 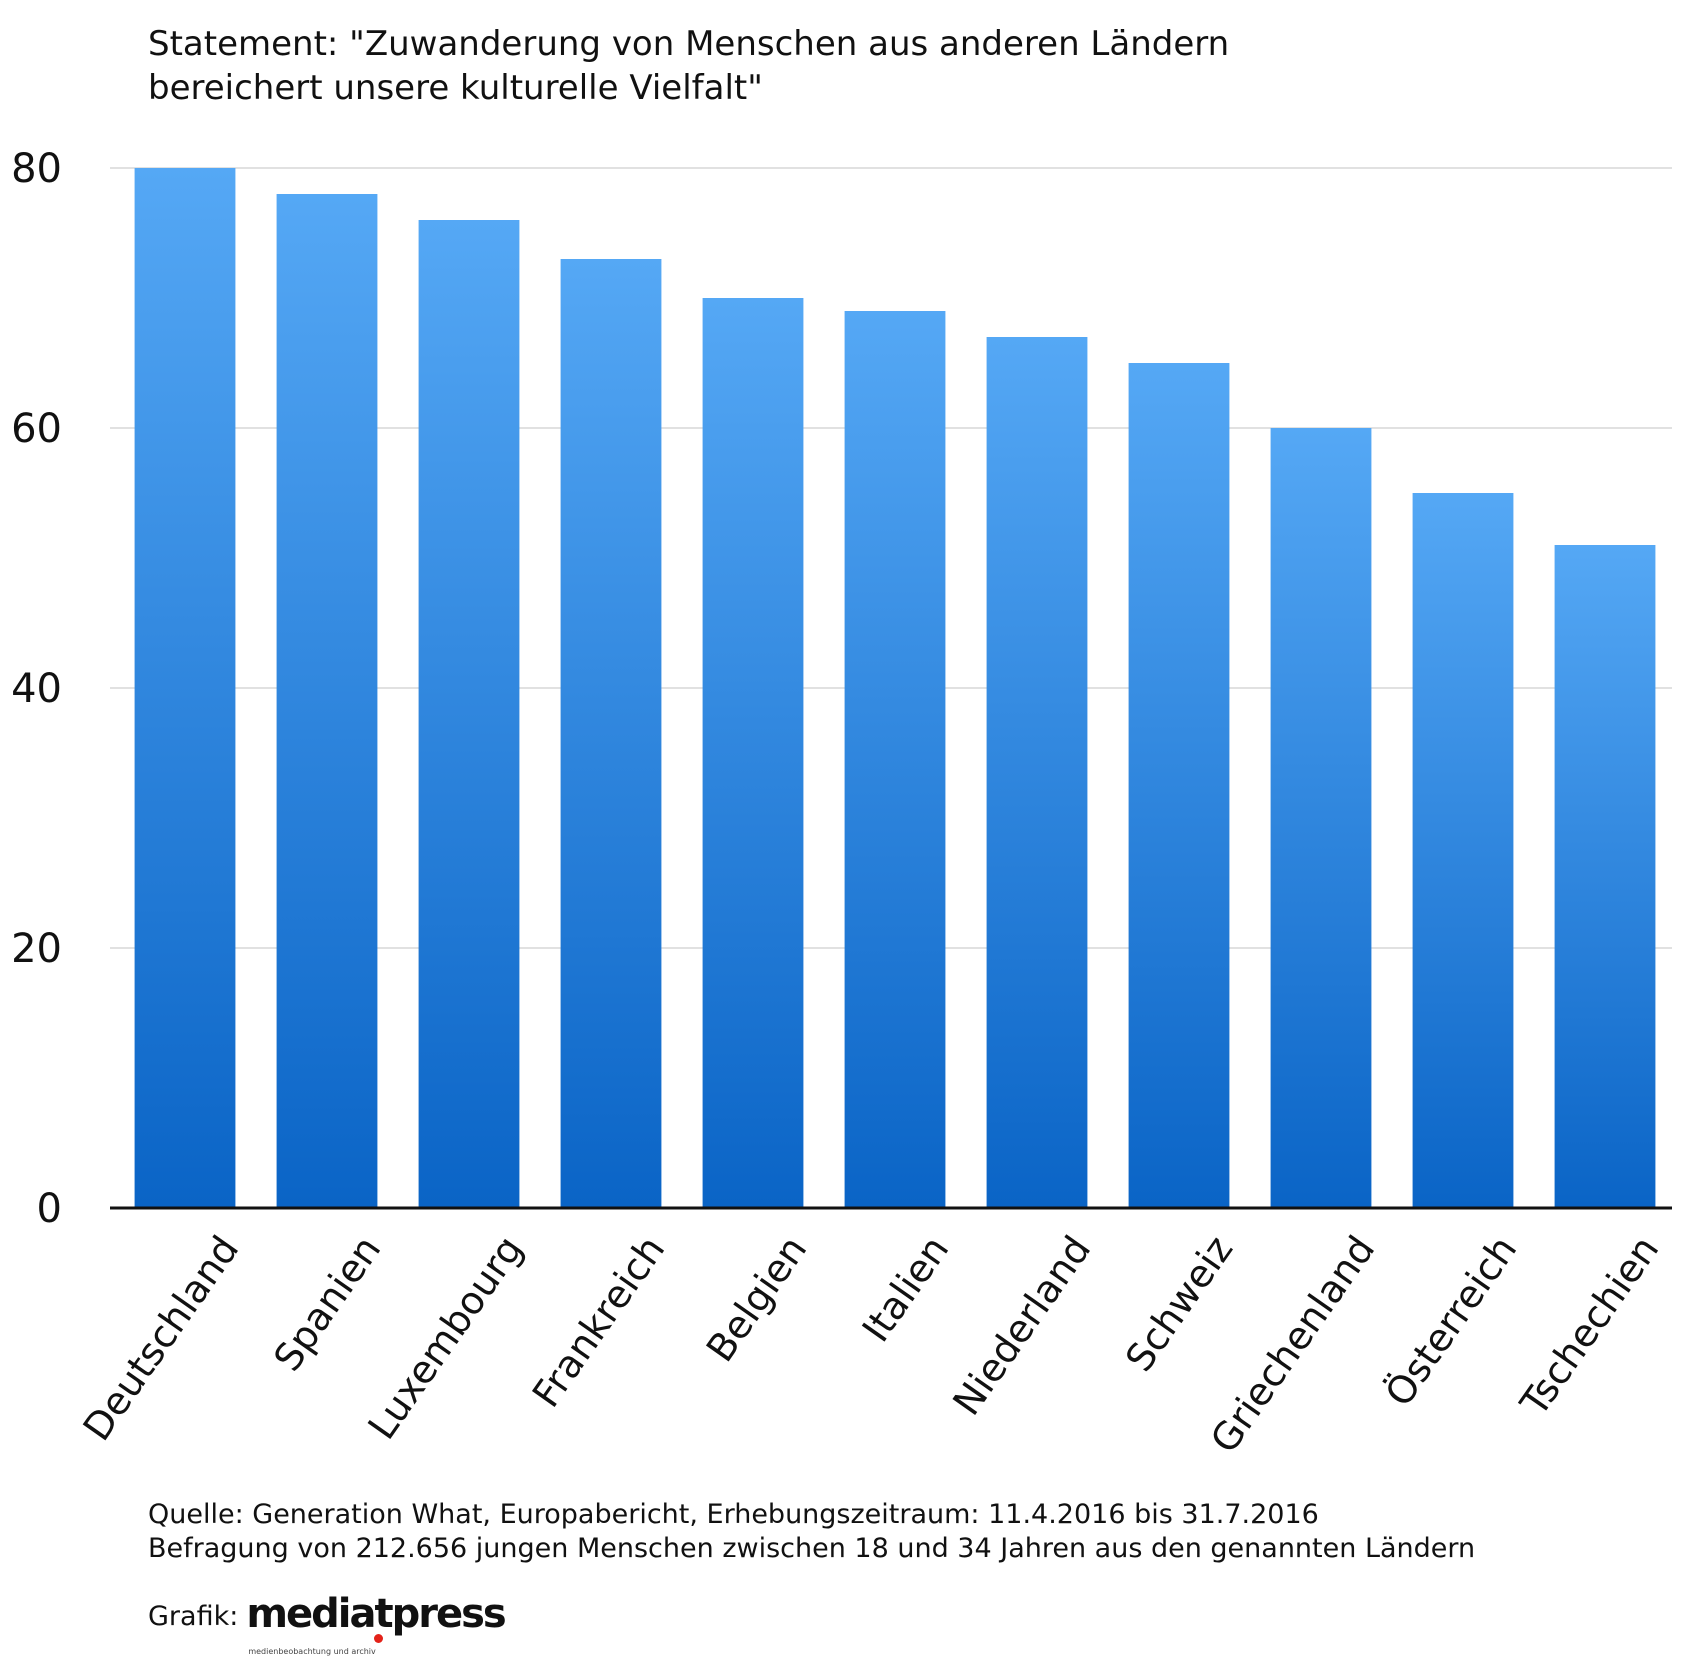 I want to click on y-tick-label: 20, so click(x=36, y=949).